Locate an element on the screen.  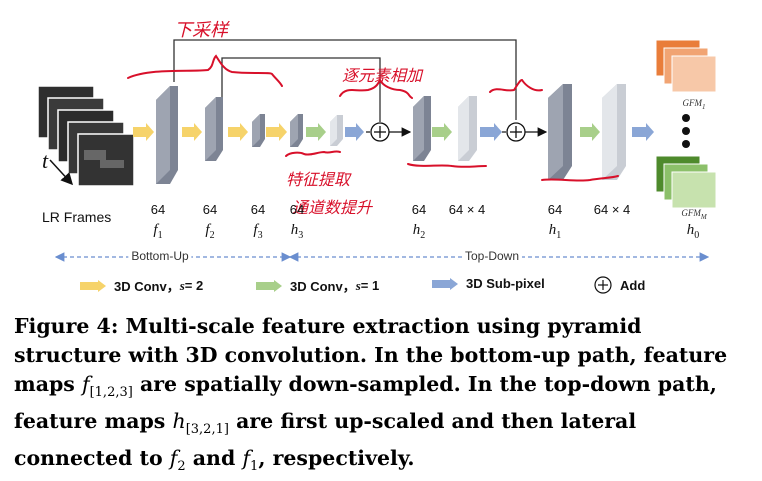
gfm-top-label: GFM1 is located at coordinates (694, 104).